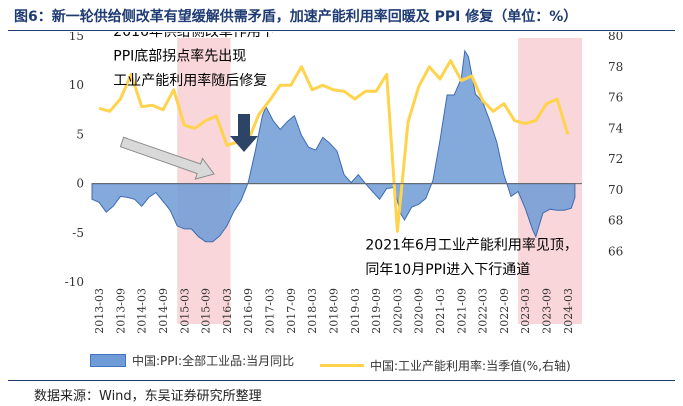 The image size is (683, 406). Describe the element at coordinates (483, 311) in the screenshot. I see `x-tick-label: 2022-03` at that location.